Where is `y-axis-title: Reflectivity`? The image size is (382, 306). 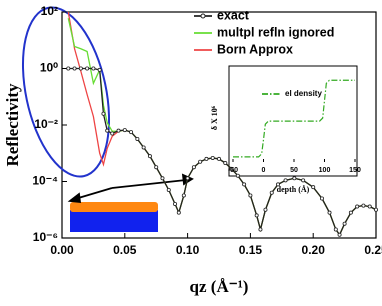 y-axis-title: Reflectivity is located at coordinates (12, 125).